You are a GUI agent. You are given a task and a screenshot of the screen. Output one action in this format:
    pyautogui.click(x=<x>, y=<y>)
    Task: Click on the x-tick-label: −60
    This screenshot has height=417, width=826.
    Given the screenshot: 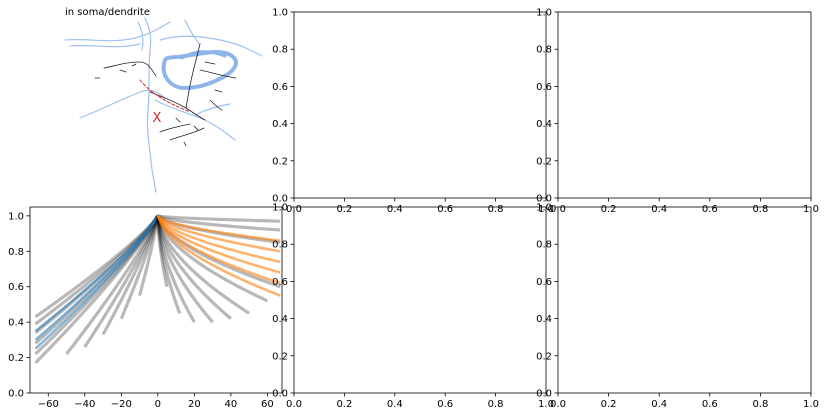 What is the action you would take?
    pyautogui.click(x=48, y=404)
    